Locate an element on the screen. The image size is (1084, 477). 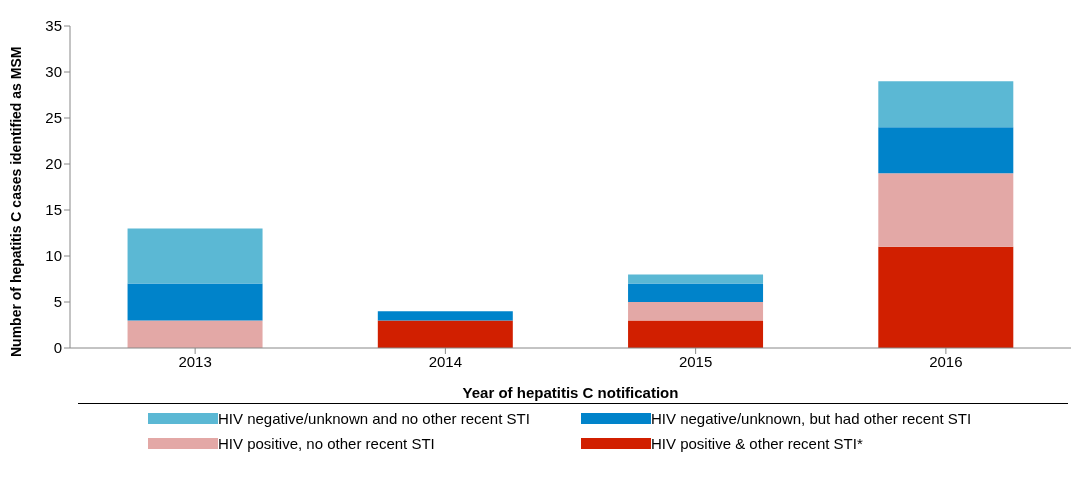
x-tick-label: 2013 is located at coordinates (195, 361).